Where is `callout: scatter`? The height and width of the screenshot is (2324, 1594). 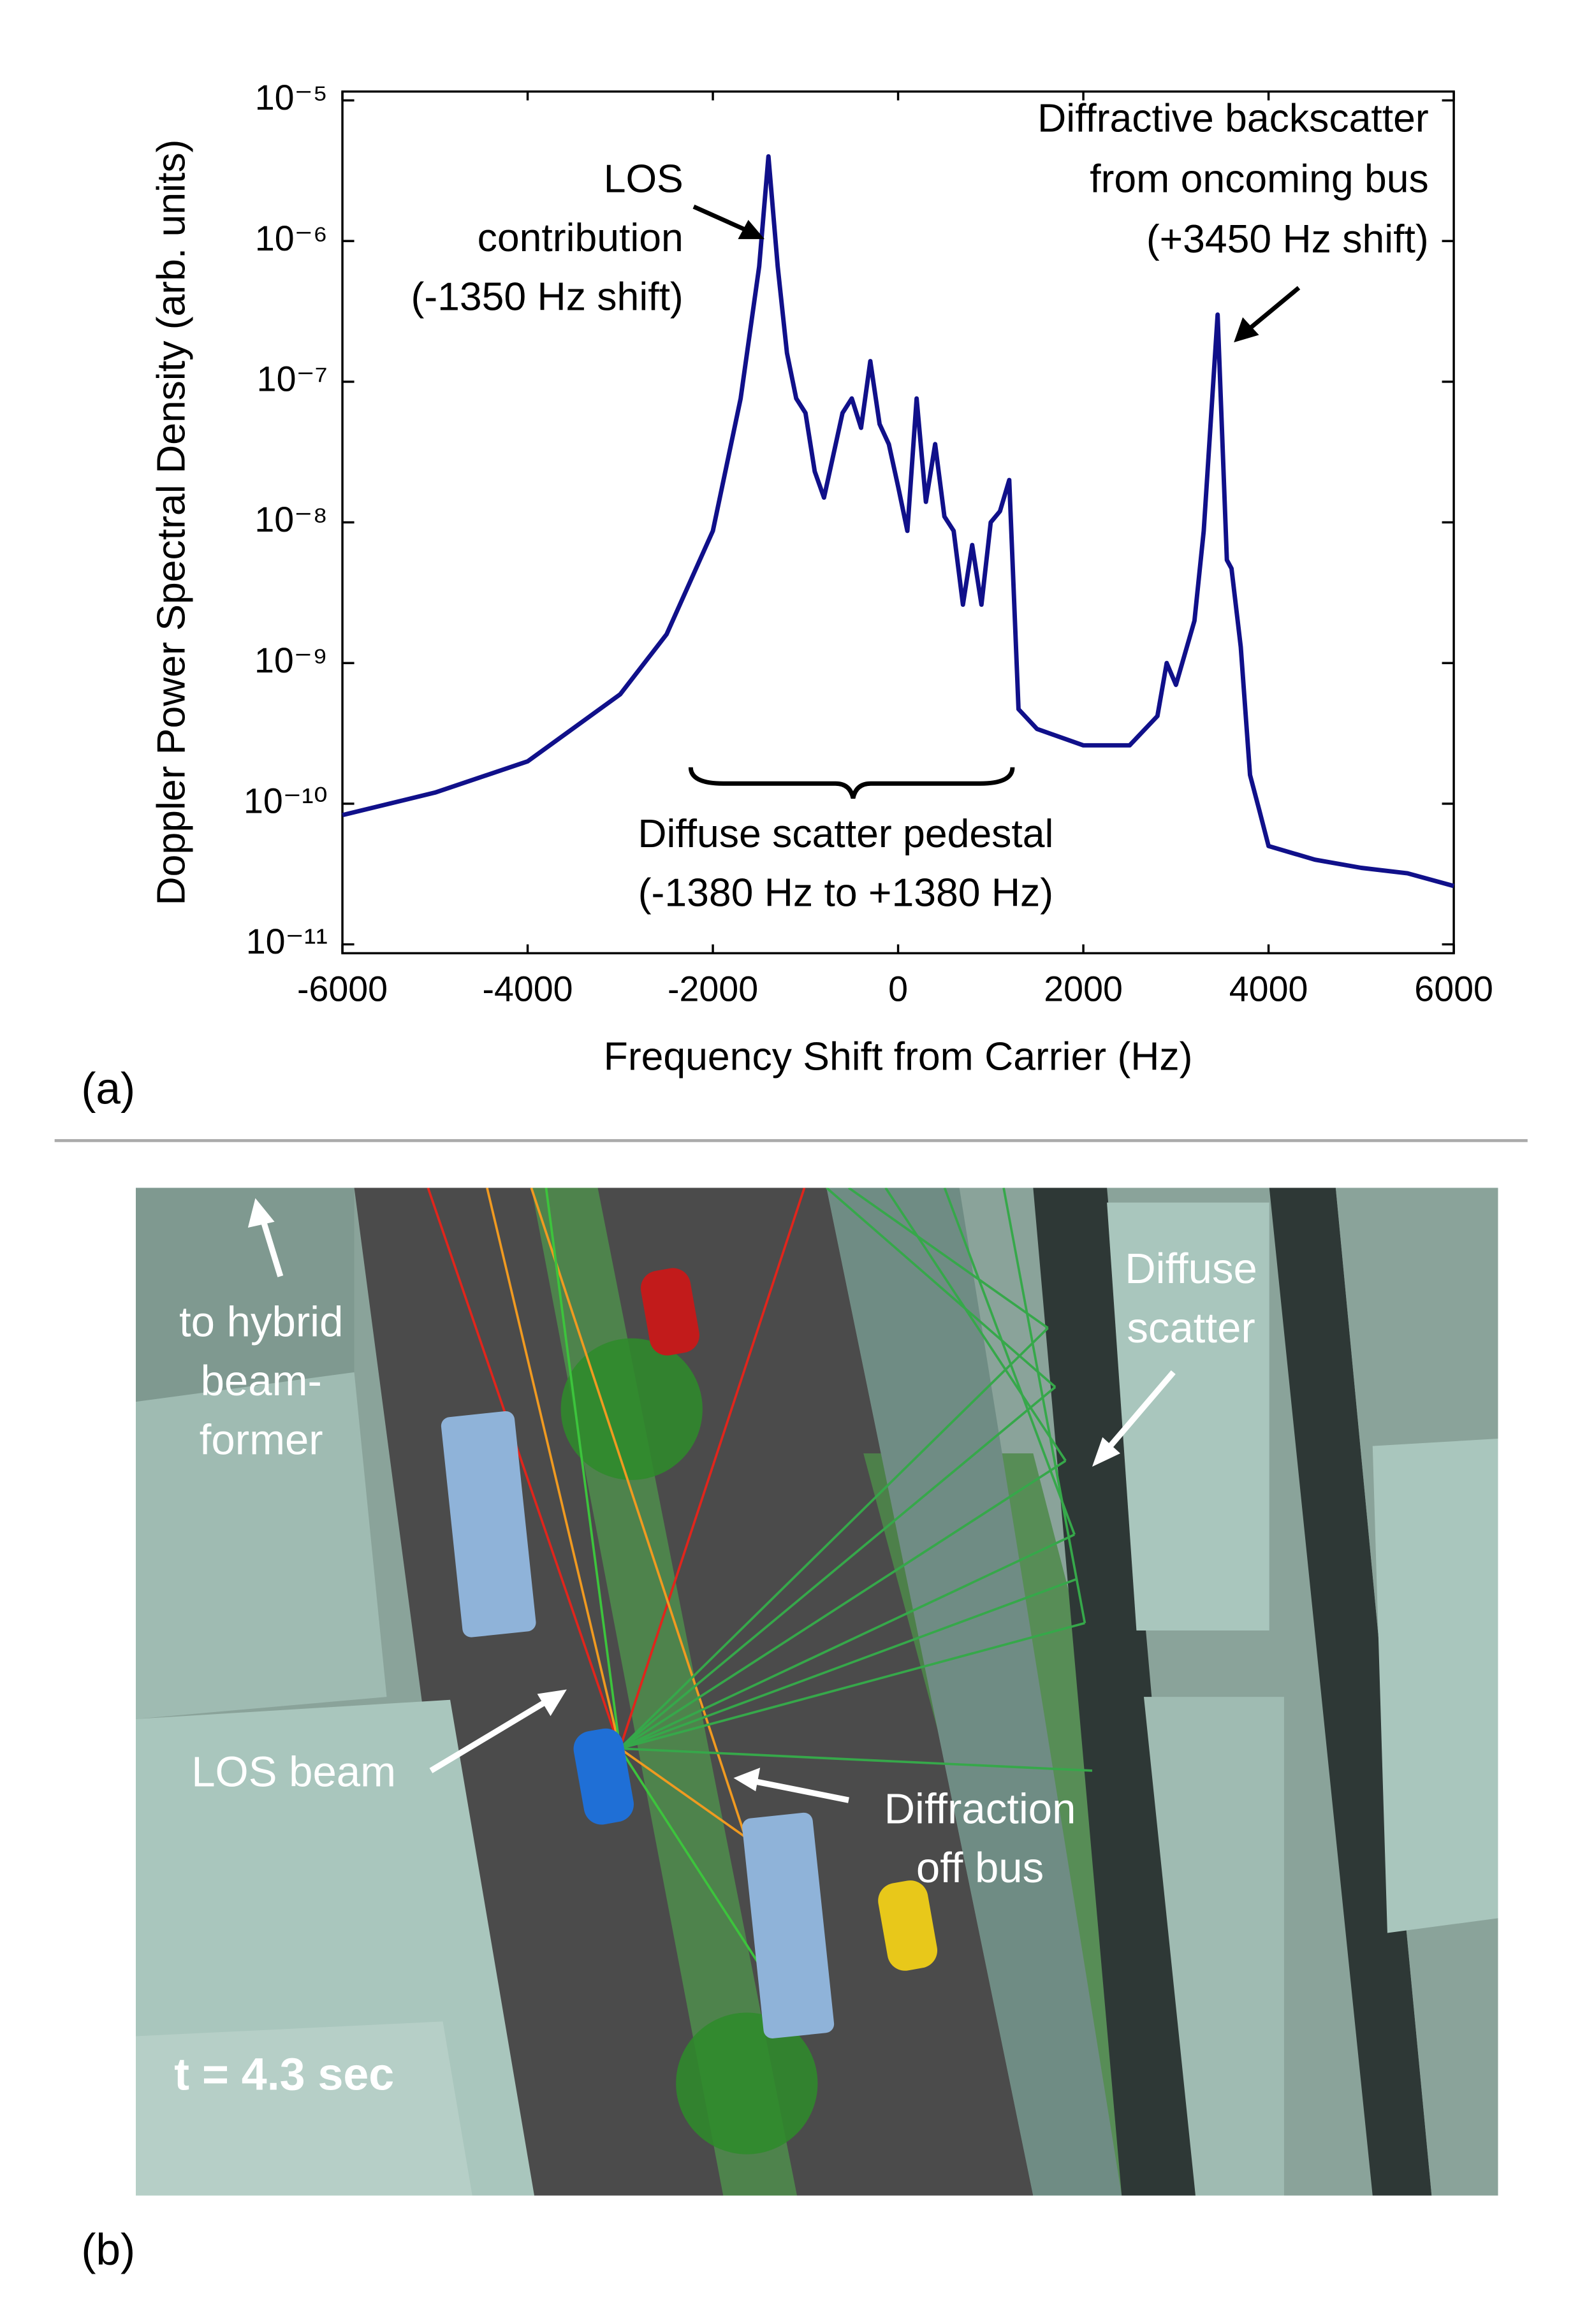 callout: scatter is located at coordinates (1191, 1328).